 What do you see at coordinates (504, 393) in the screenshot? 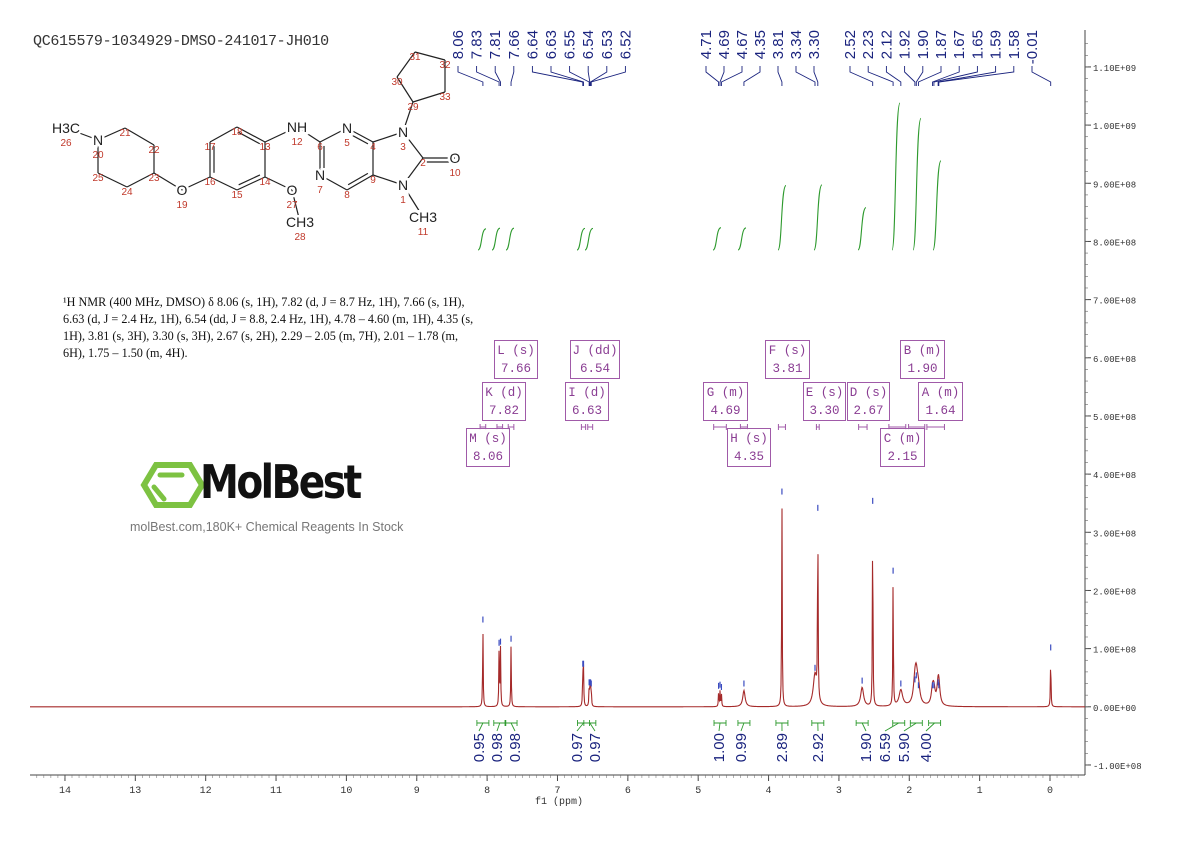
I see `multiplet-type: K (d)` at bounding box center [504, 393].